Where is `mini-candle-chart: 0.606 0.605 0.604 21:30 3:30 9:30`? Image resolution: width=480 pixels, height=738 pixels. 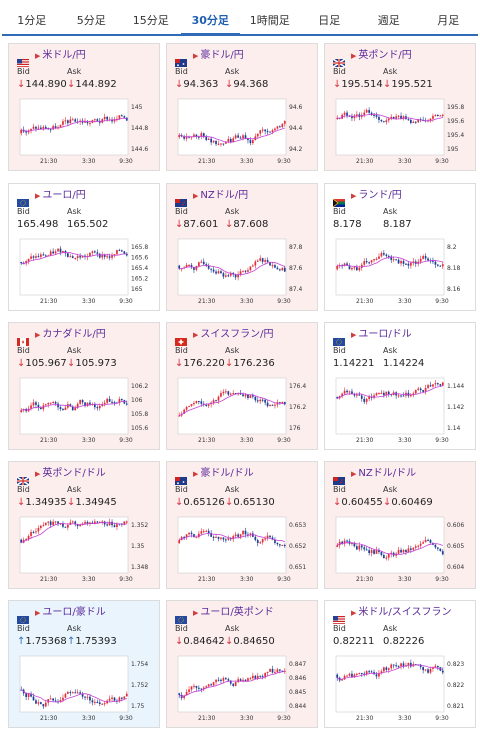 mini-candle-chart: 0.606 0.605 0.604 21:30 3:30 9:30 is located at coordinates (401, 549).